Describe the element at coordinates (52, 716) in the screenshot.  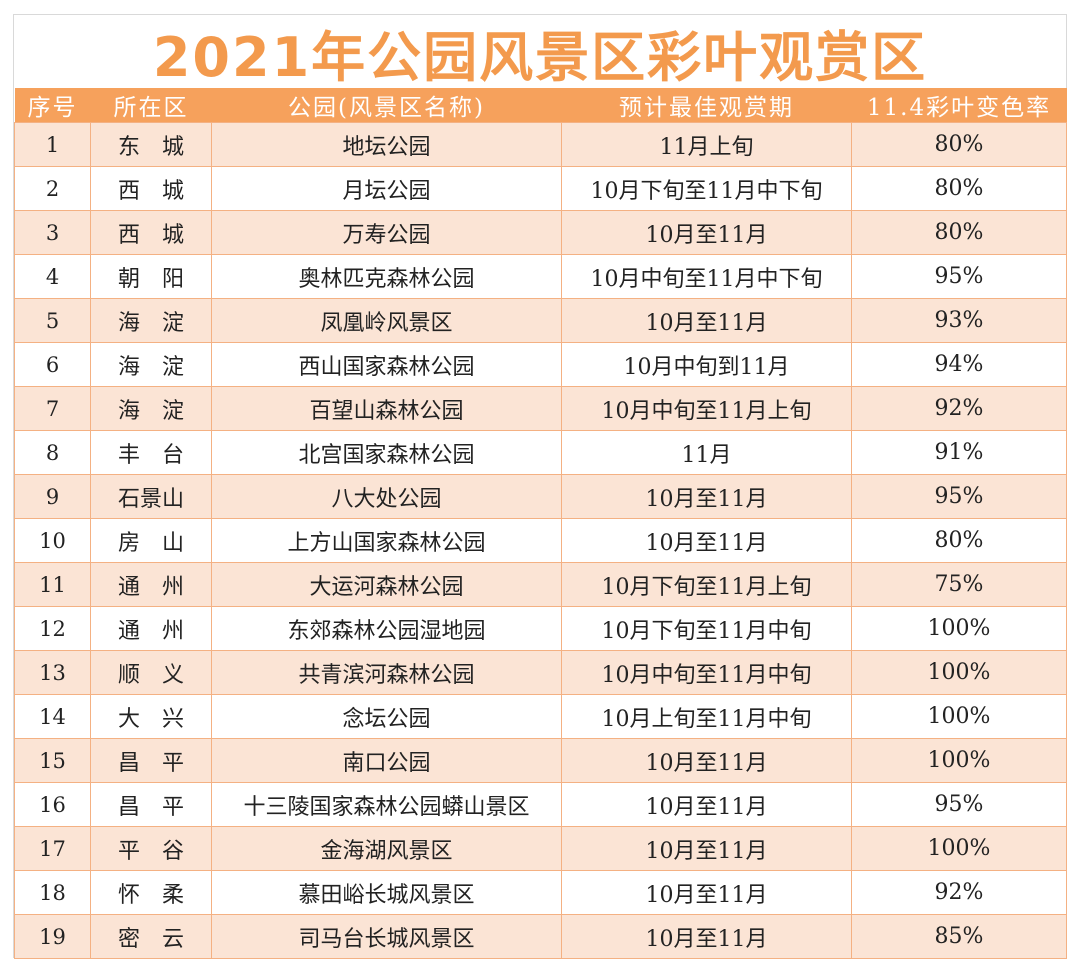
I see `cell-index: 14` at that location.